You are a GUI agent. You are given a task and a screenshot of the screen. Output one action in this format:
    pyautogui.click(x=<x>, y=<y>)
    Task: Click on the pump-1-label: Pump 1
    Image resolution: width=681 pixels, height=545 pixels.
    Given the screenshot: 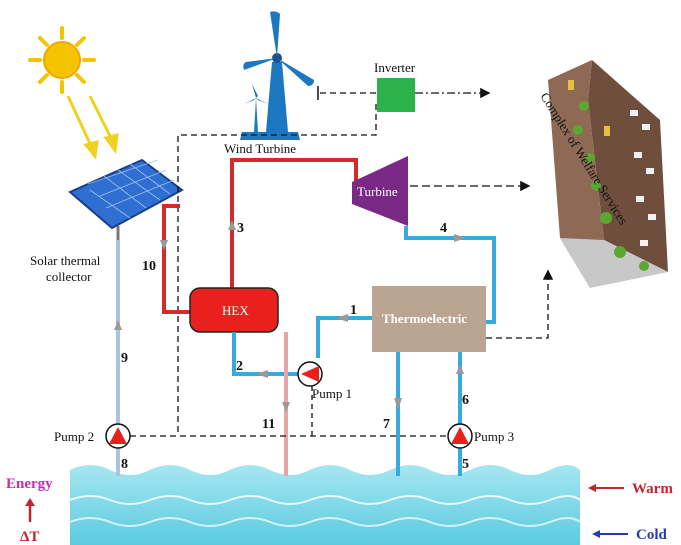 What is the action you would take?
    pyautogui.click(x=332, y=393)
    